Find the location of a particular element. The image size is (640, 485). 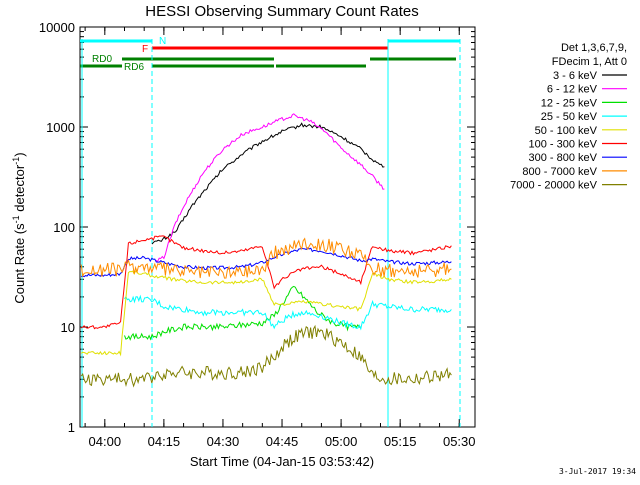

x-tick-label: 04:30 is located at coordinates (223, 441).